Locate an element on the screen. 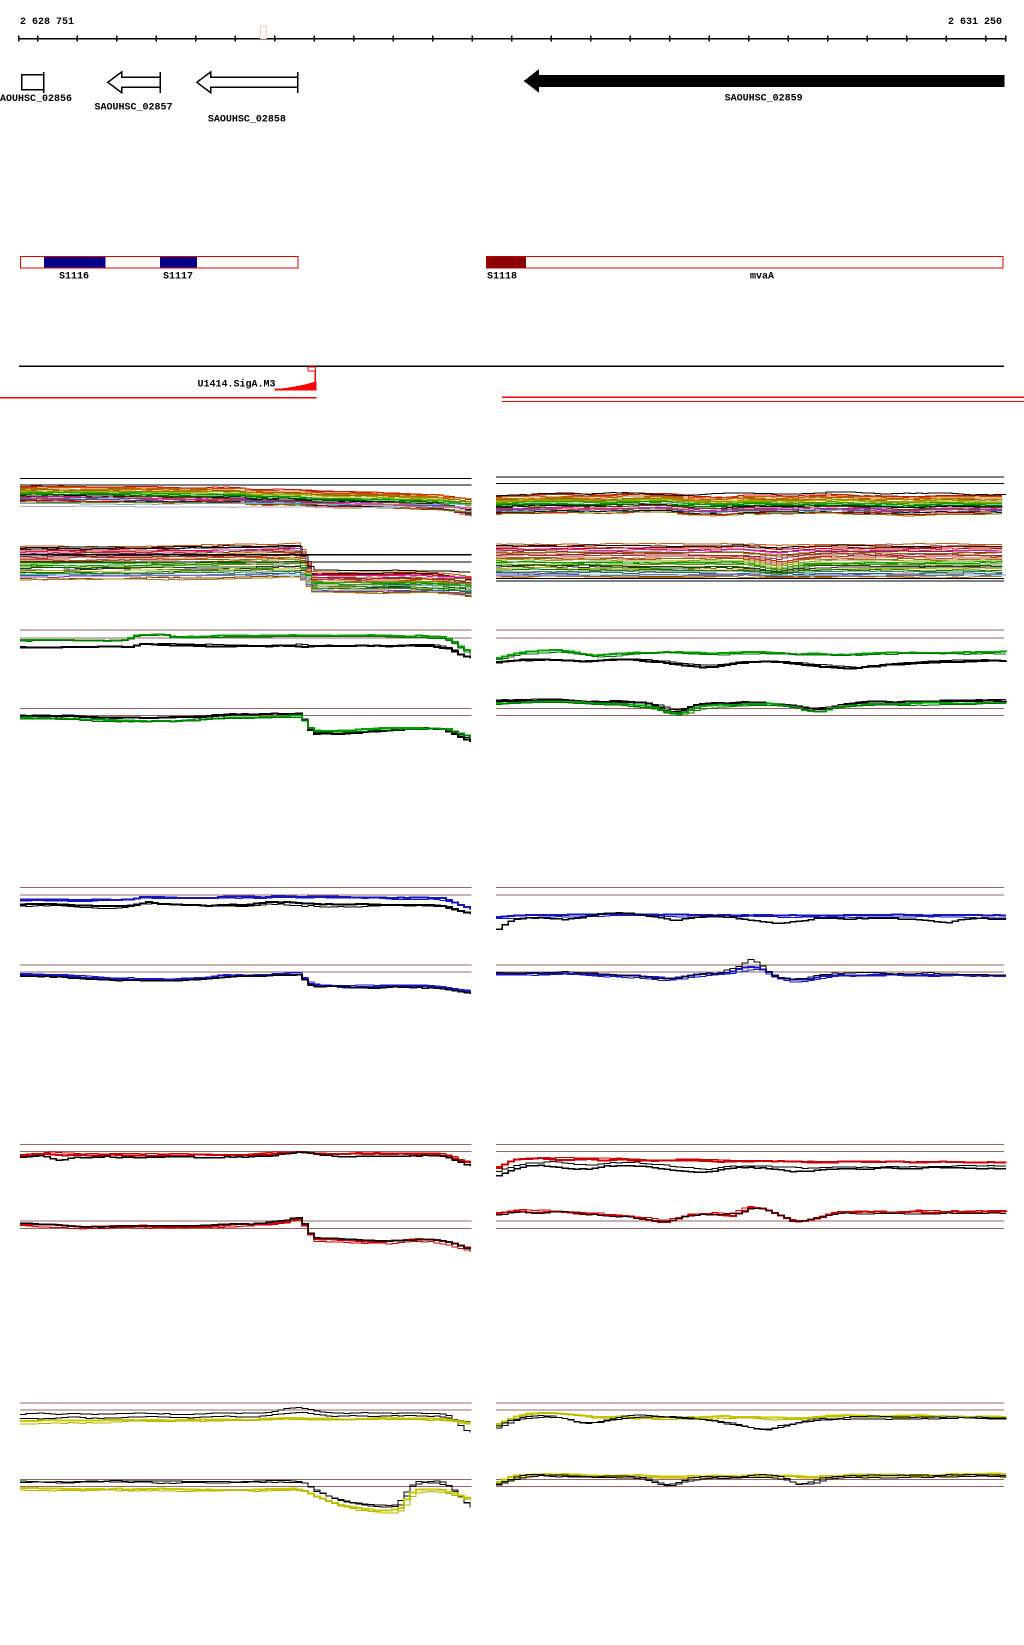  svg-text: SAOUHSC_02858 is located at coordinates (247, 120).